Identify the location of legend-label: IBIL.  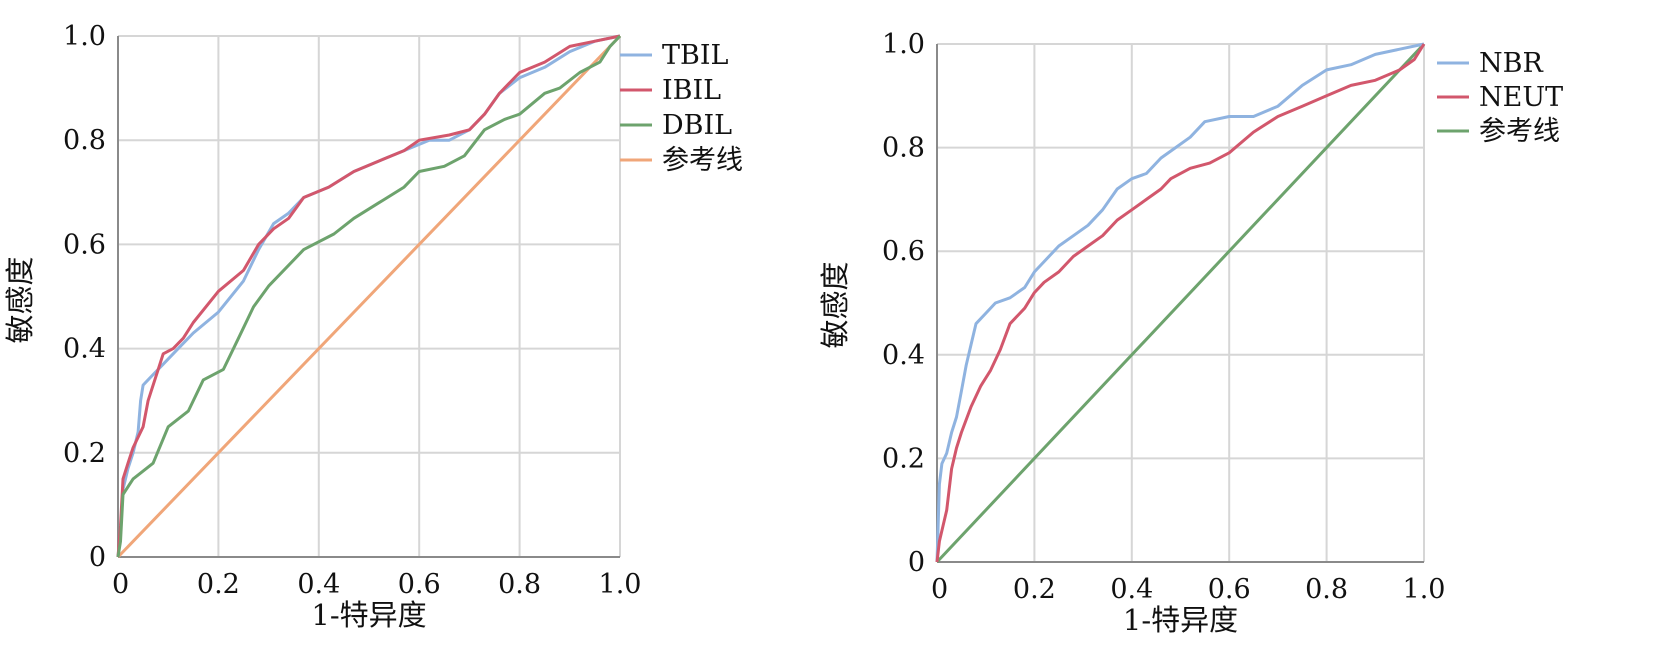
(691, 90).